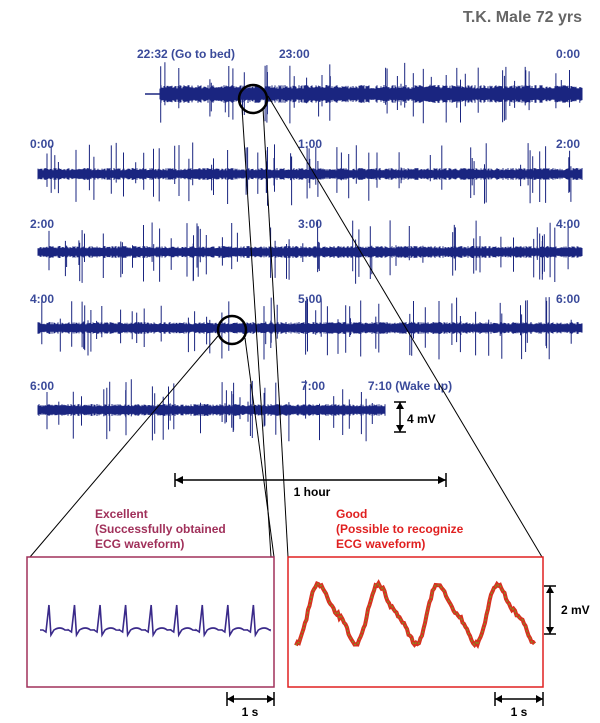  I want to click on good-time-scale-label: 1 s, so click(519, 712).